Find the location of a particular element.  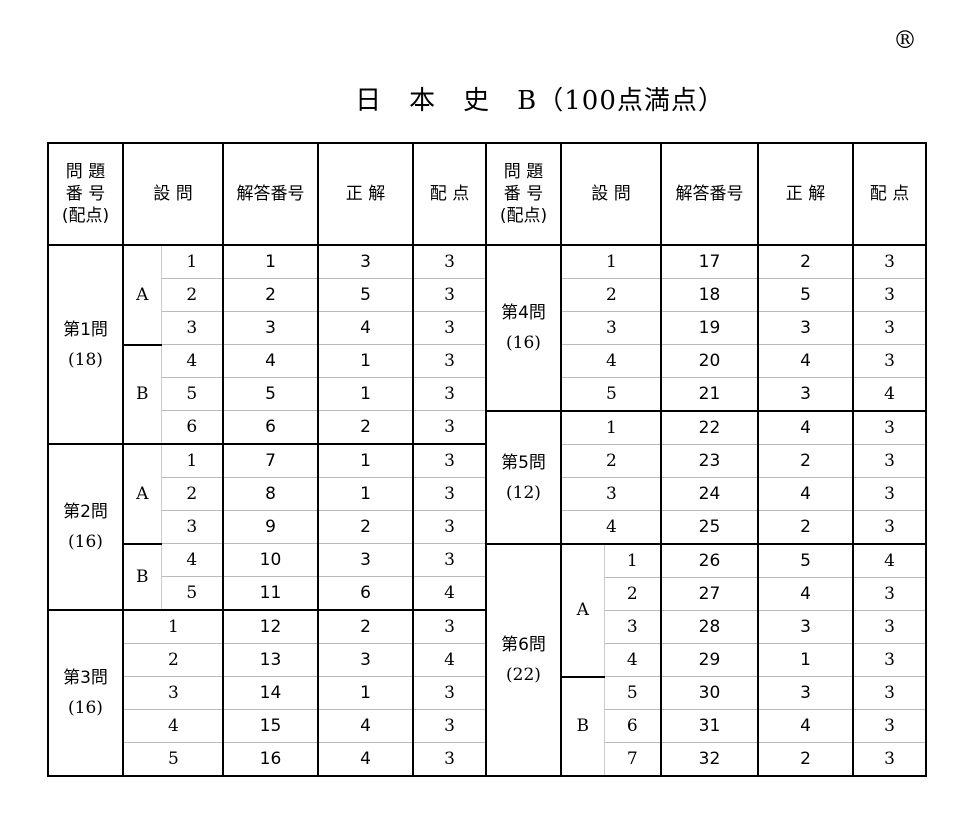

answer-number: 7 is located at coordinates (270, 460).